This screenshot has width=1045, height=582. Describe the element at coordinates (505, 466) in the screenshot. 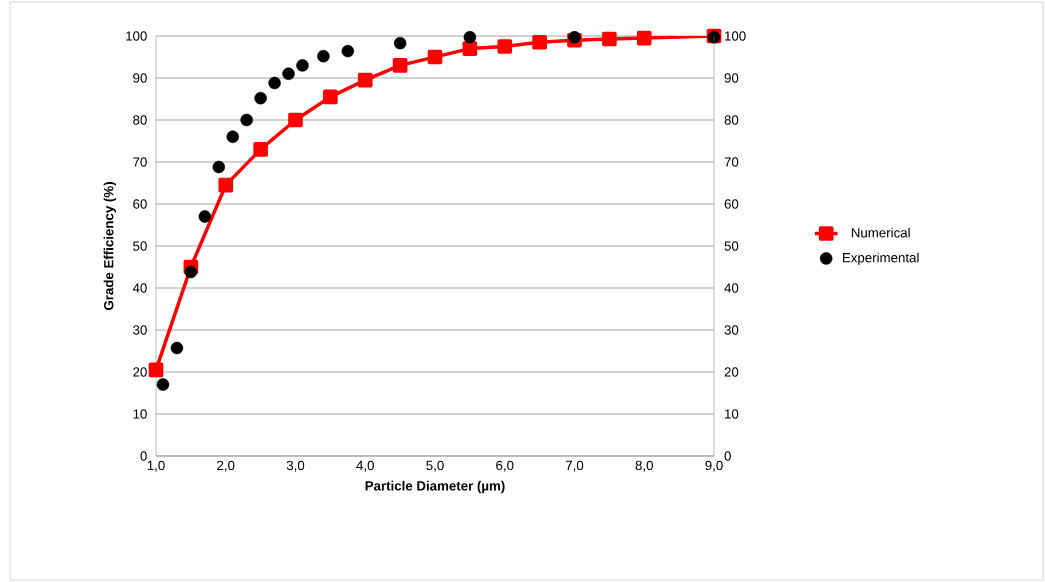

I see `x-tick-label: 6,0` at that location.